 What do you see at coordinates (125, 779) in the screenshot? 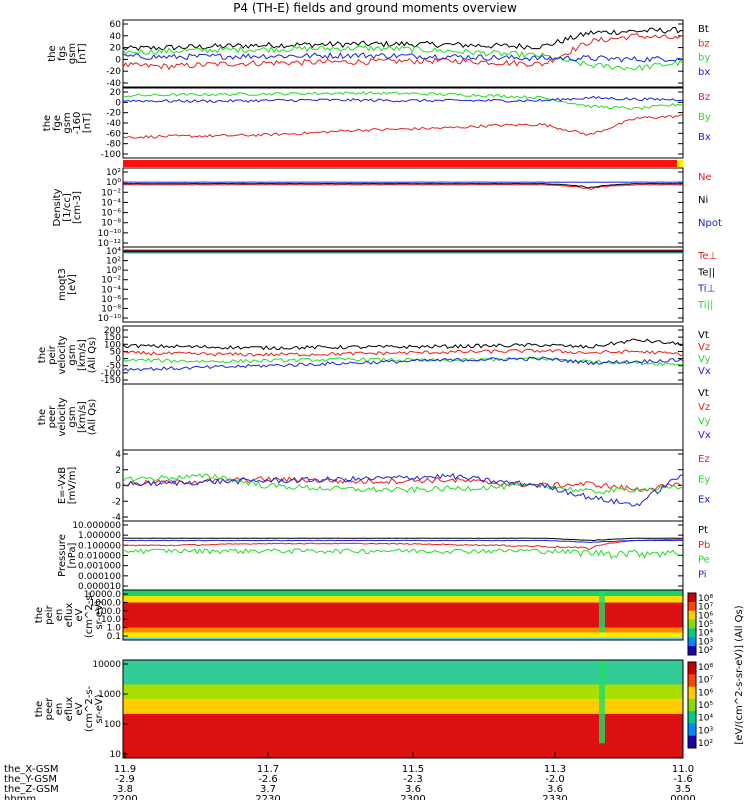
I see `x-tick-label: -2.9` at bounding box center [125, 779].